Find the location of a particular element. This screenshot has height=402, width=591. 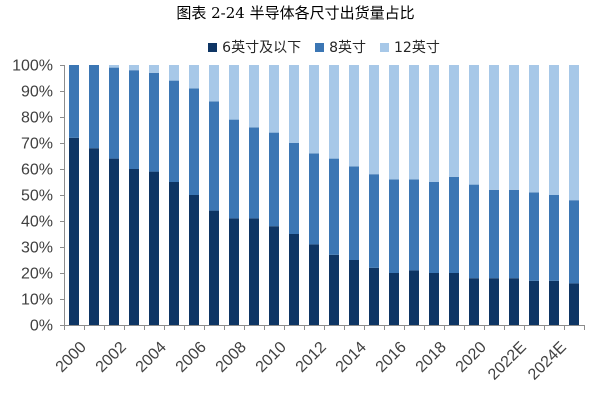

x-tick-label: 2020 is located at coordinates (471, 357).